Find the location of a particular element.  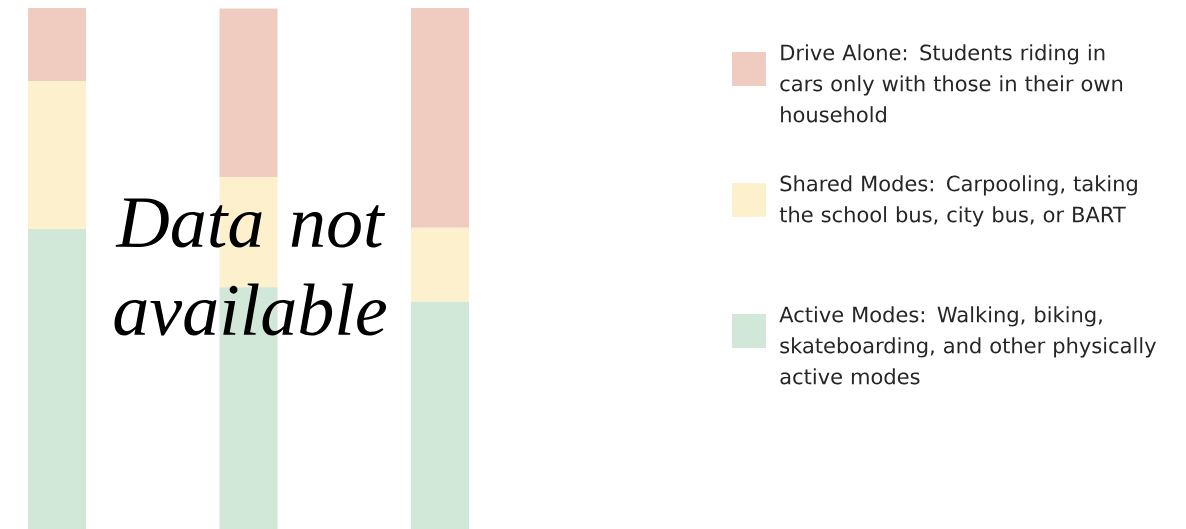

annotation: Data not available is located at coordinates (250, 267).